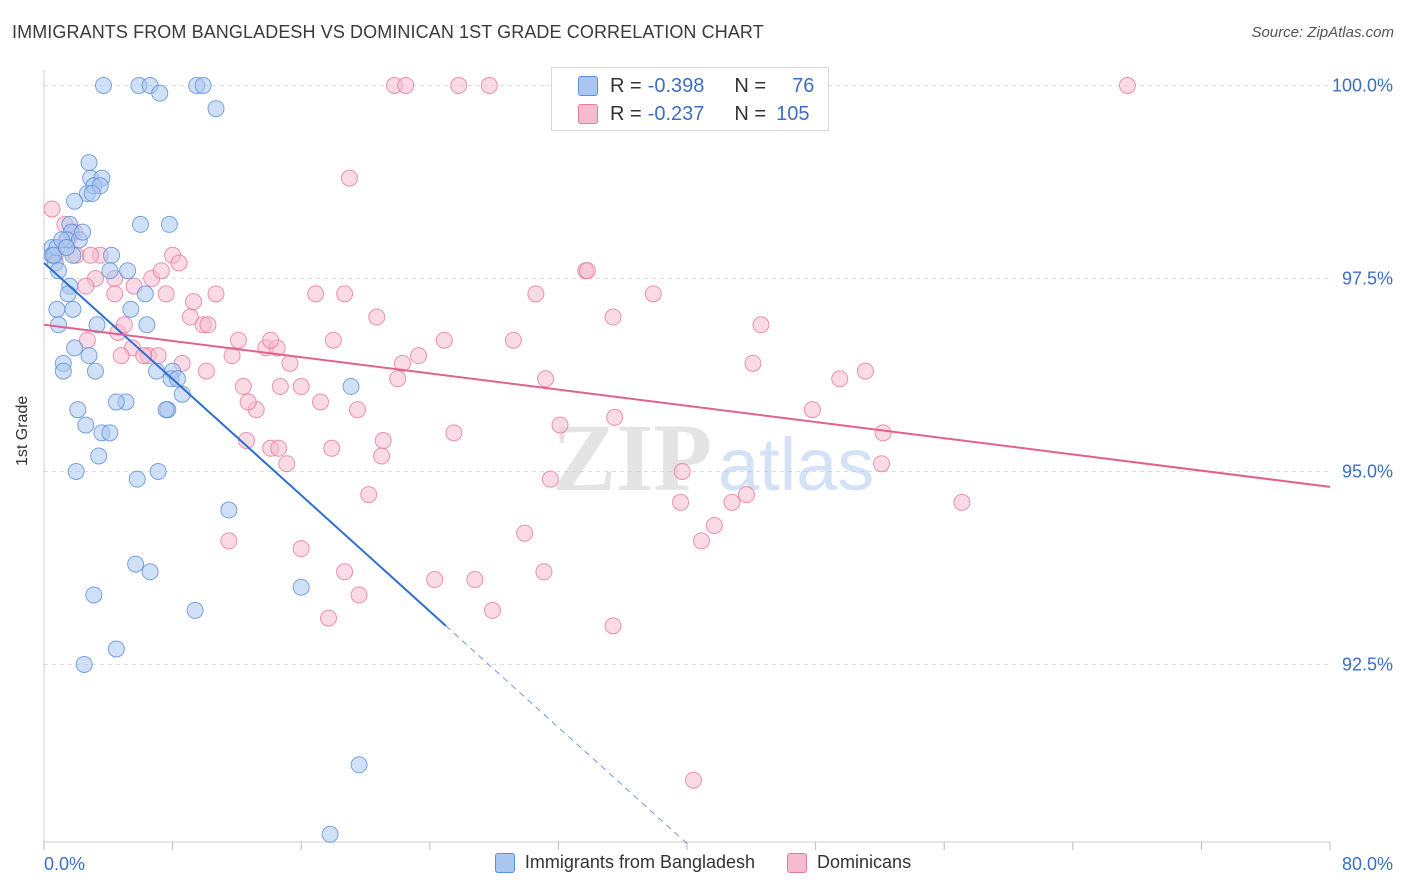 Image resolution: width=1406 pixels, height=892 pixels. I want to click on legend-row-dominicans: R = -0.237 N = 105, so click(680, 114).